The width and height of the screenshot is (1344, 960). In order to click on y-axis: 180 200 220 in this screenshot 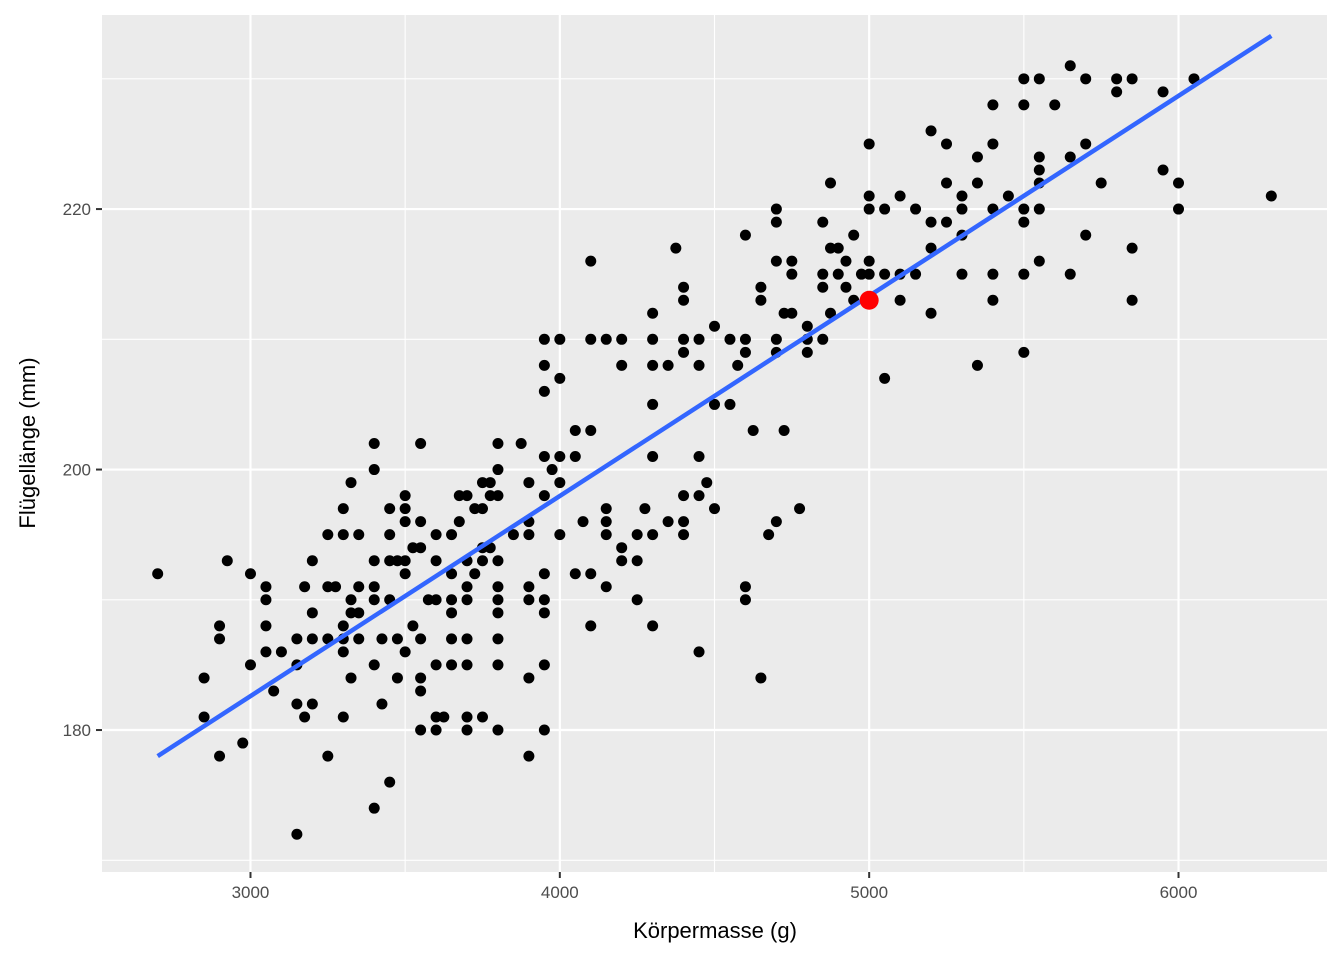, I will do `click(82, 470)`.